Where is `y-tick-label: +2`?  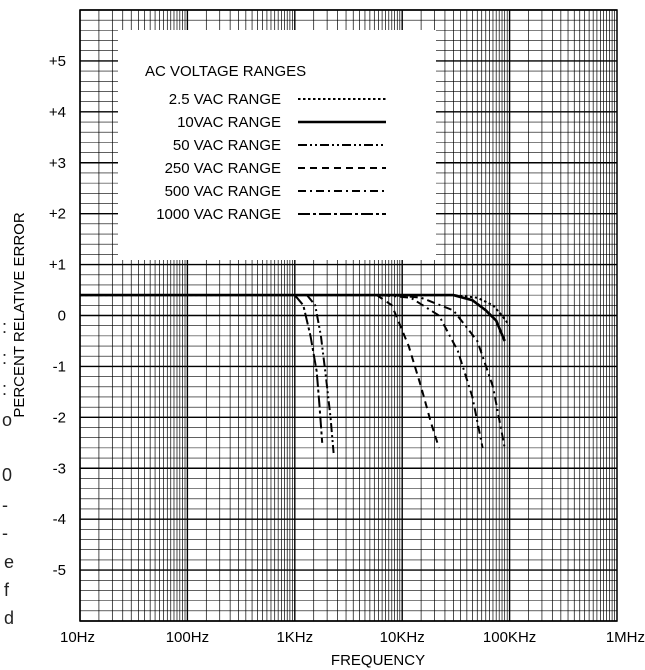
y-tick-label: +2 is located at coordinates (57, 214).